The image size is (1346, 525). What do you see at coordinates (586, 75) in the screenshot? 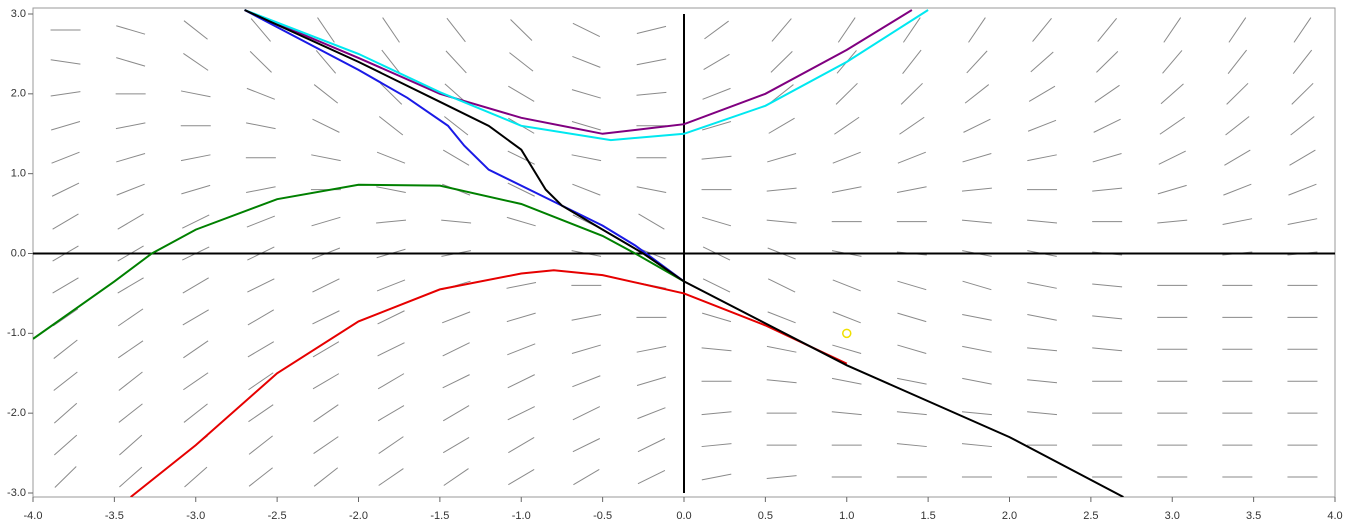
I see `solution-curve` at bounding box center [586, 75].